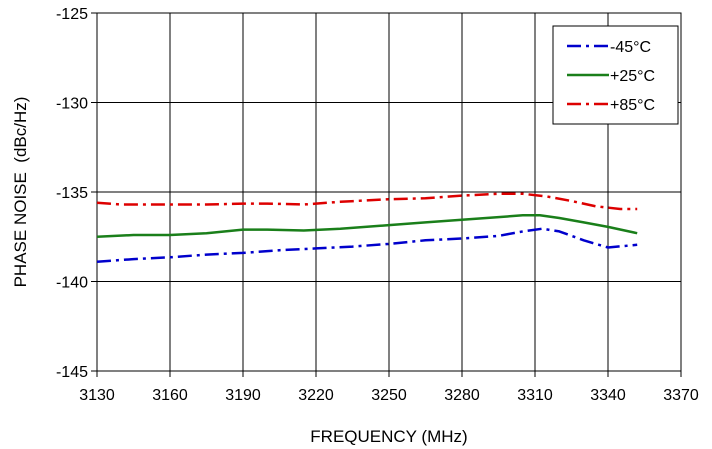 This screenshot has width=712, height=449. What do you see at coordinates (72, 372) in the screenshot?
I see `y-tick-label: -145` at bounding box center [72, 372].